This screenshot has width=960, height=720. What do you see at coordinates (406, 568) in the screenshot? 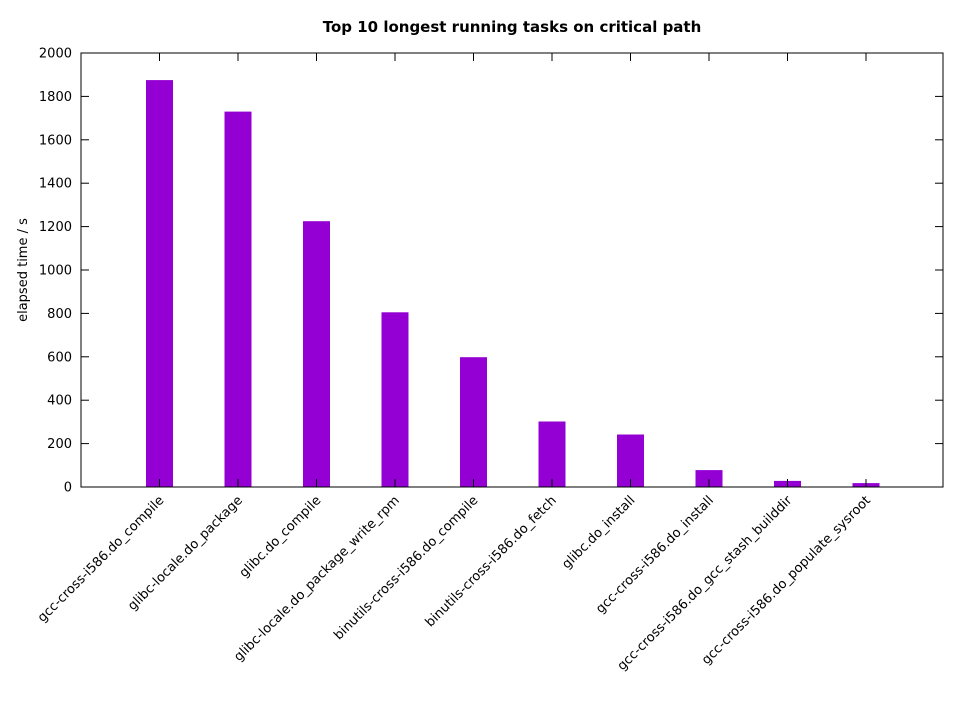
I see `x-tick-label-5: binutils-cross-i586.do_compile` at bounding box center [406, 568].